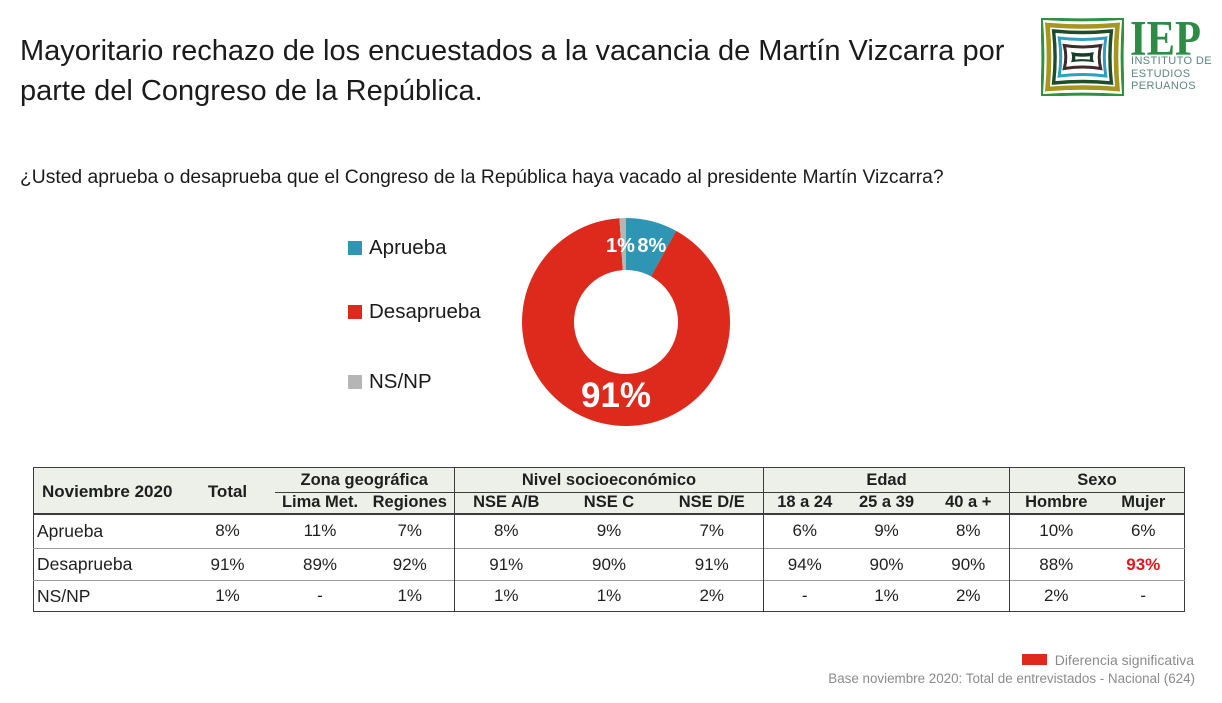 This screenshot has width=1222, height=703. What do you see at coordinates (1165, 35) in the screenshot?
I see `svg-text: IEP` at bounding box center [1165, 35].